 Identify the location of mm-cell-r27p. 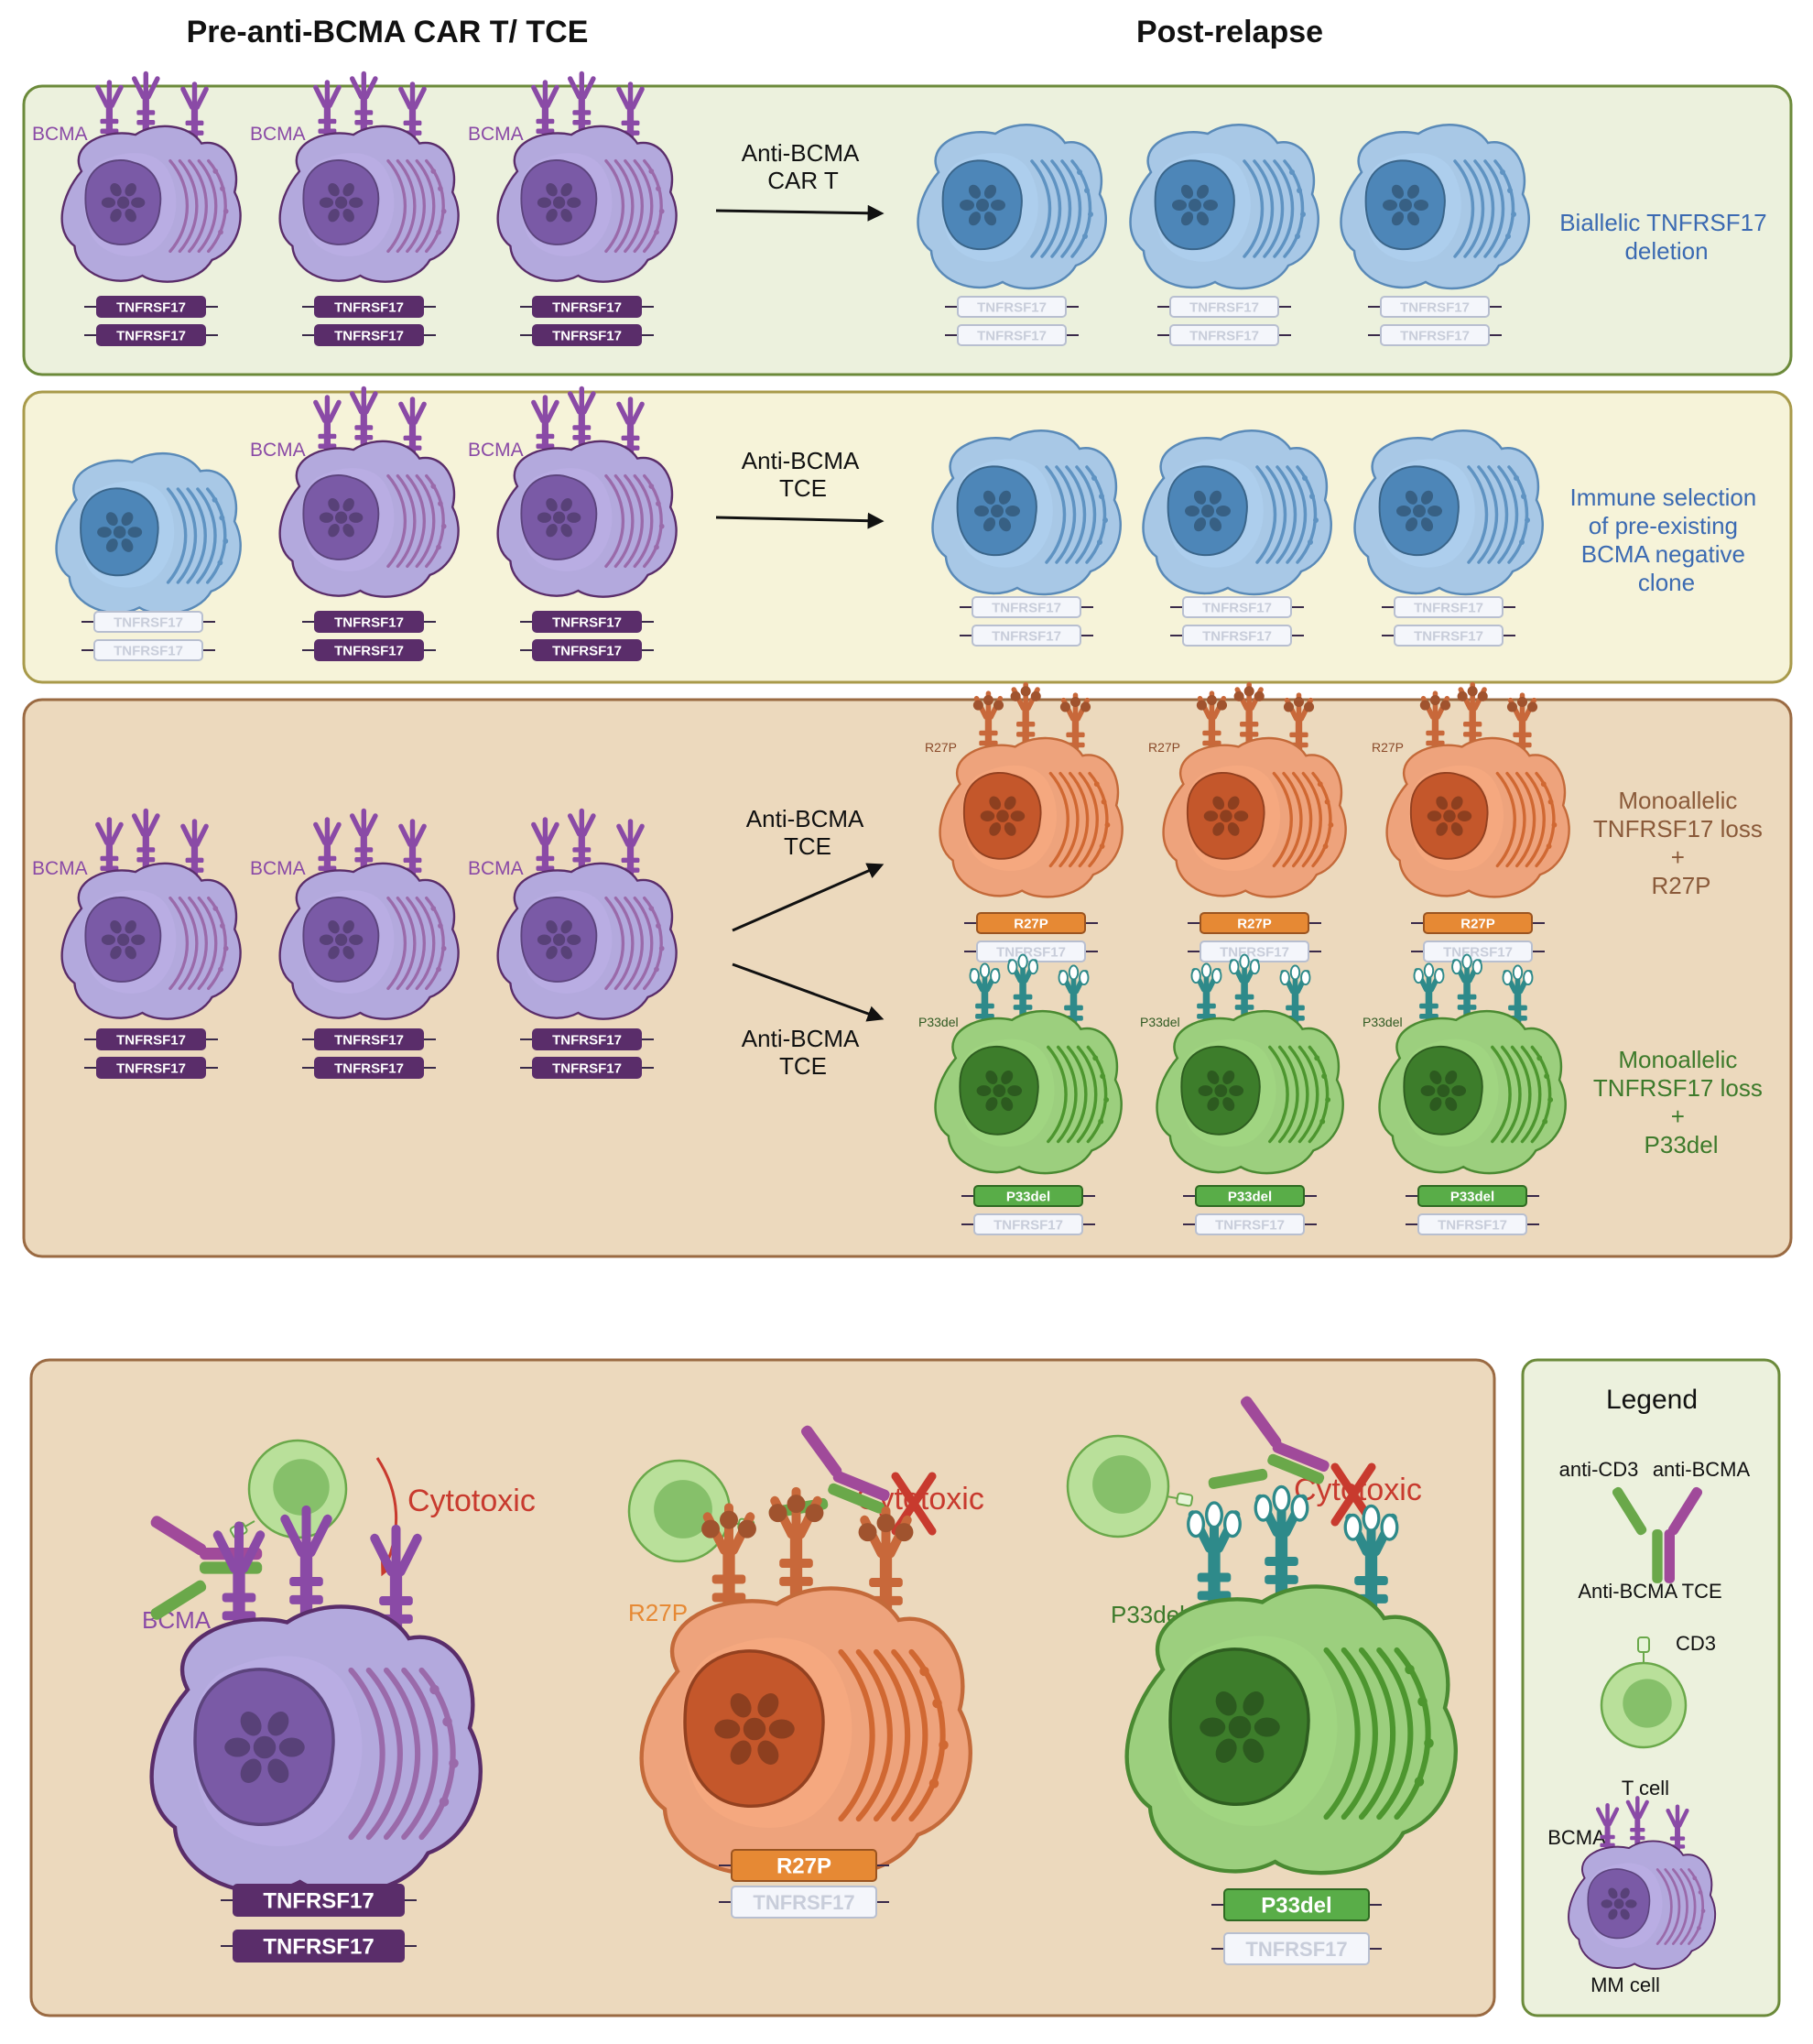
(1254, 789).